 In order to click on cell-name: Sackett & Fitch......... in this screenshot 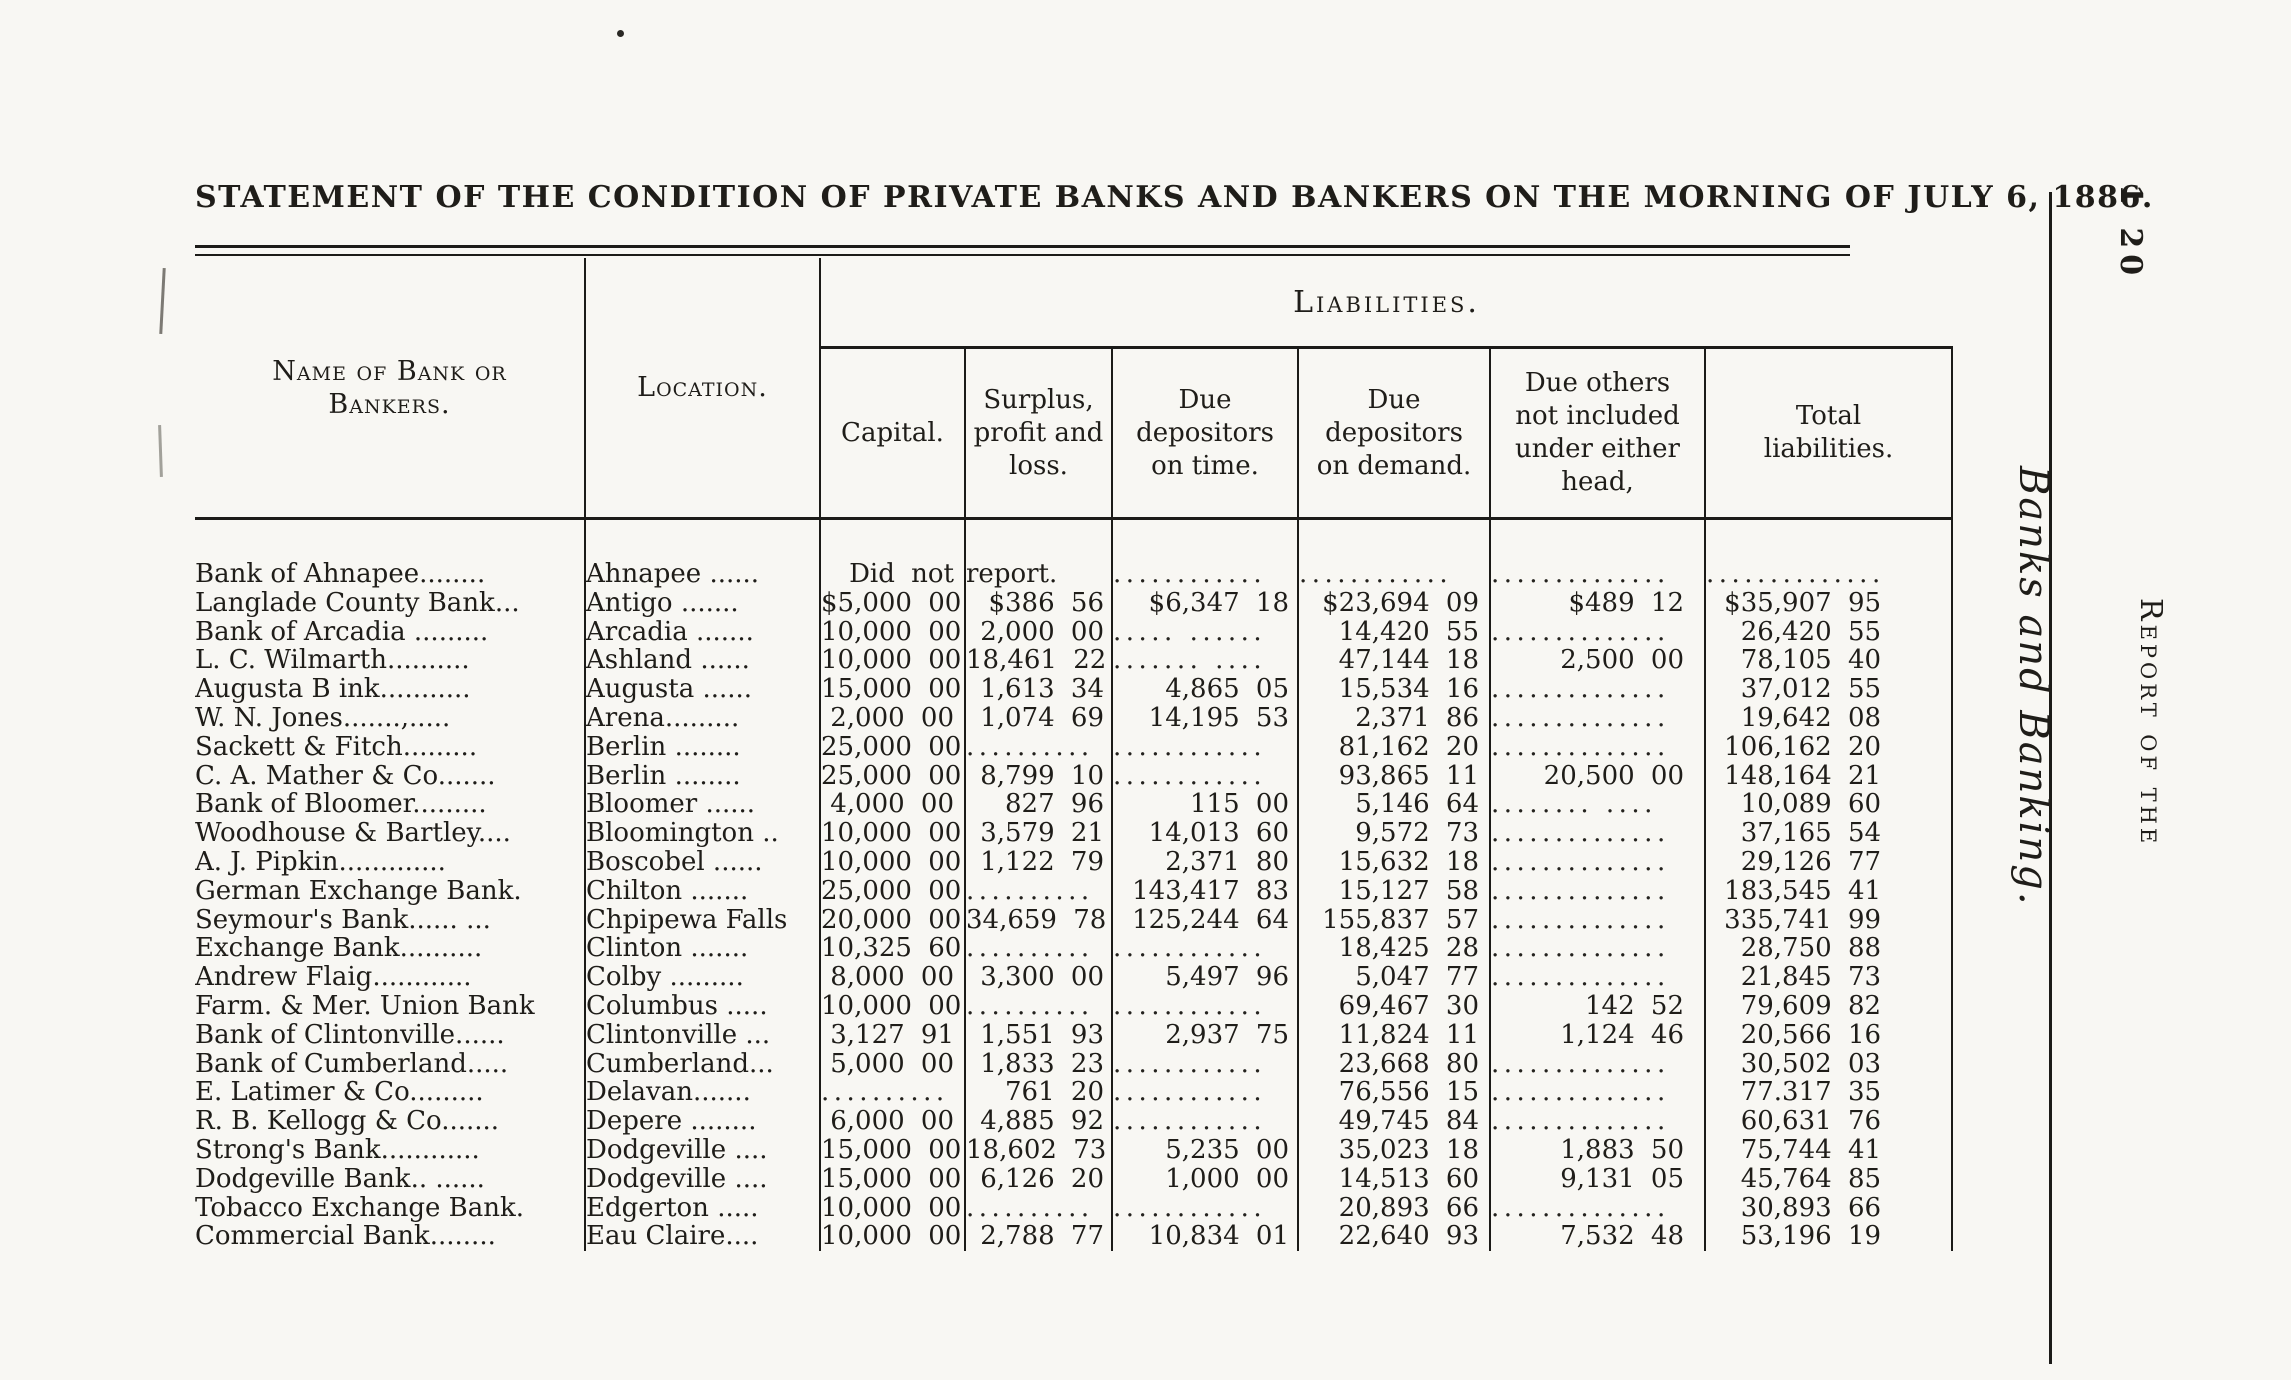, I will do `click(390, 747)`.